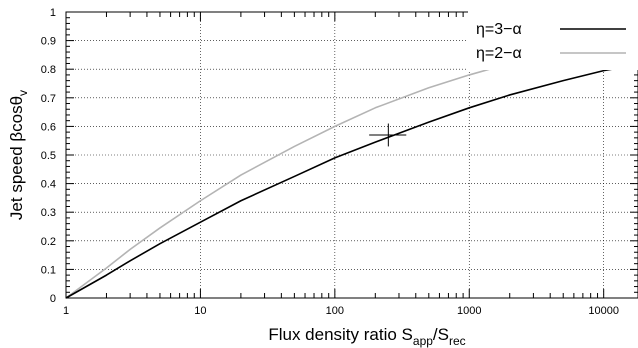 The width and height of the screenshot is (638, 348). Describe the element at coordinates (335, 311) in the screenshot. I see `x-tick-label: 100` at that location.